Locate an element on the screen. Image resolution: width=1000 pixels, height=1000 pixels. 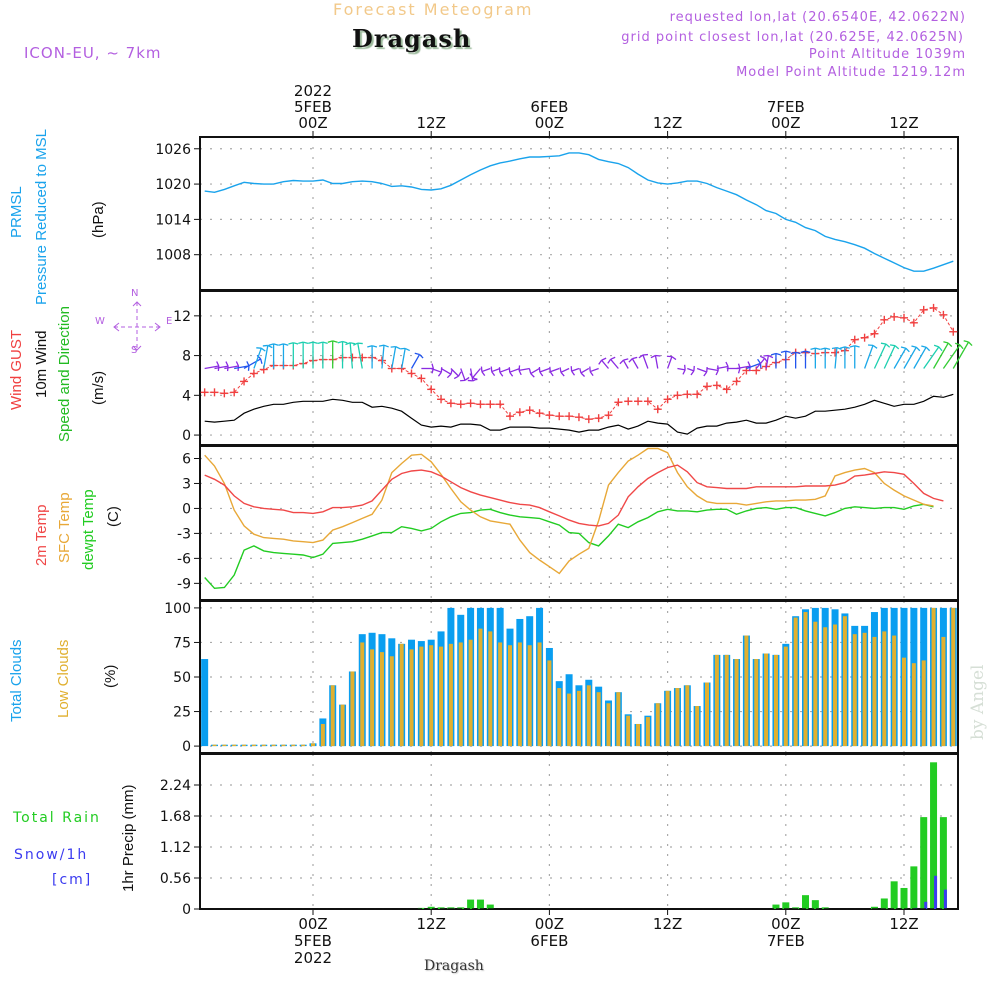
y-tick-label: 25 is located at coordinates (182, 713).